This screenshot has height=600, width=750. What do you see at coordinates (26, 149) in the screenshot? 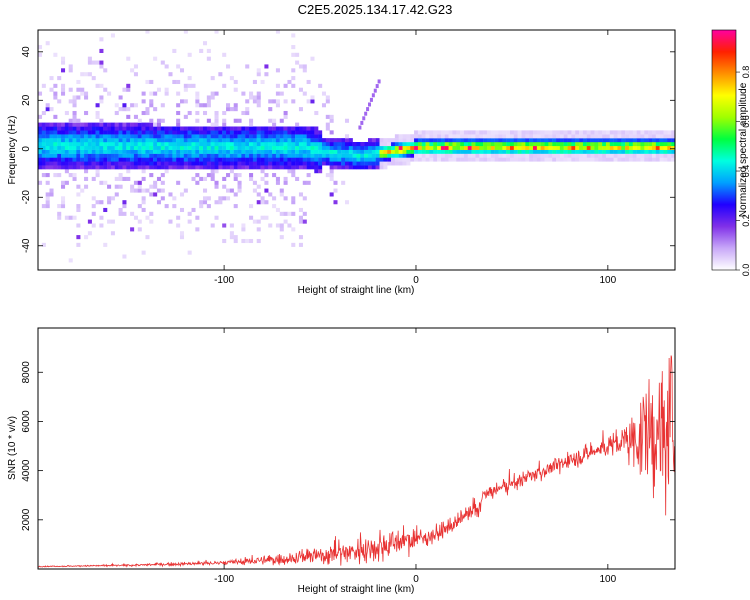
I see `y-tick-label: 0` at bounding box center [26, 149].